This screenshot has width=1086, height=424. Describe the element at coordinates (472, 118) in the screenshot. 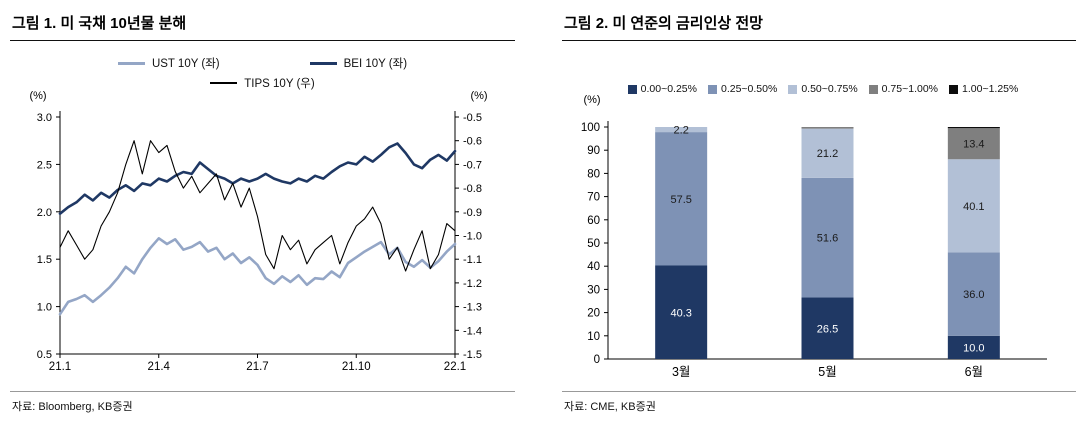

I see `right-tick-label: -0.5` at that location.